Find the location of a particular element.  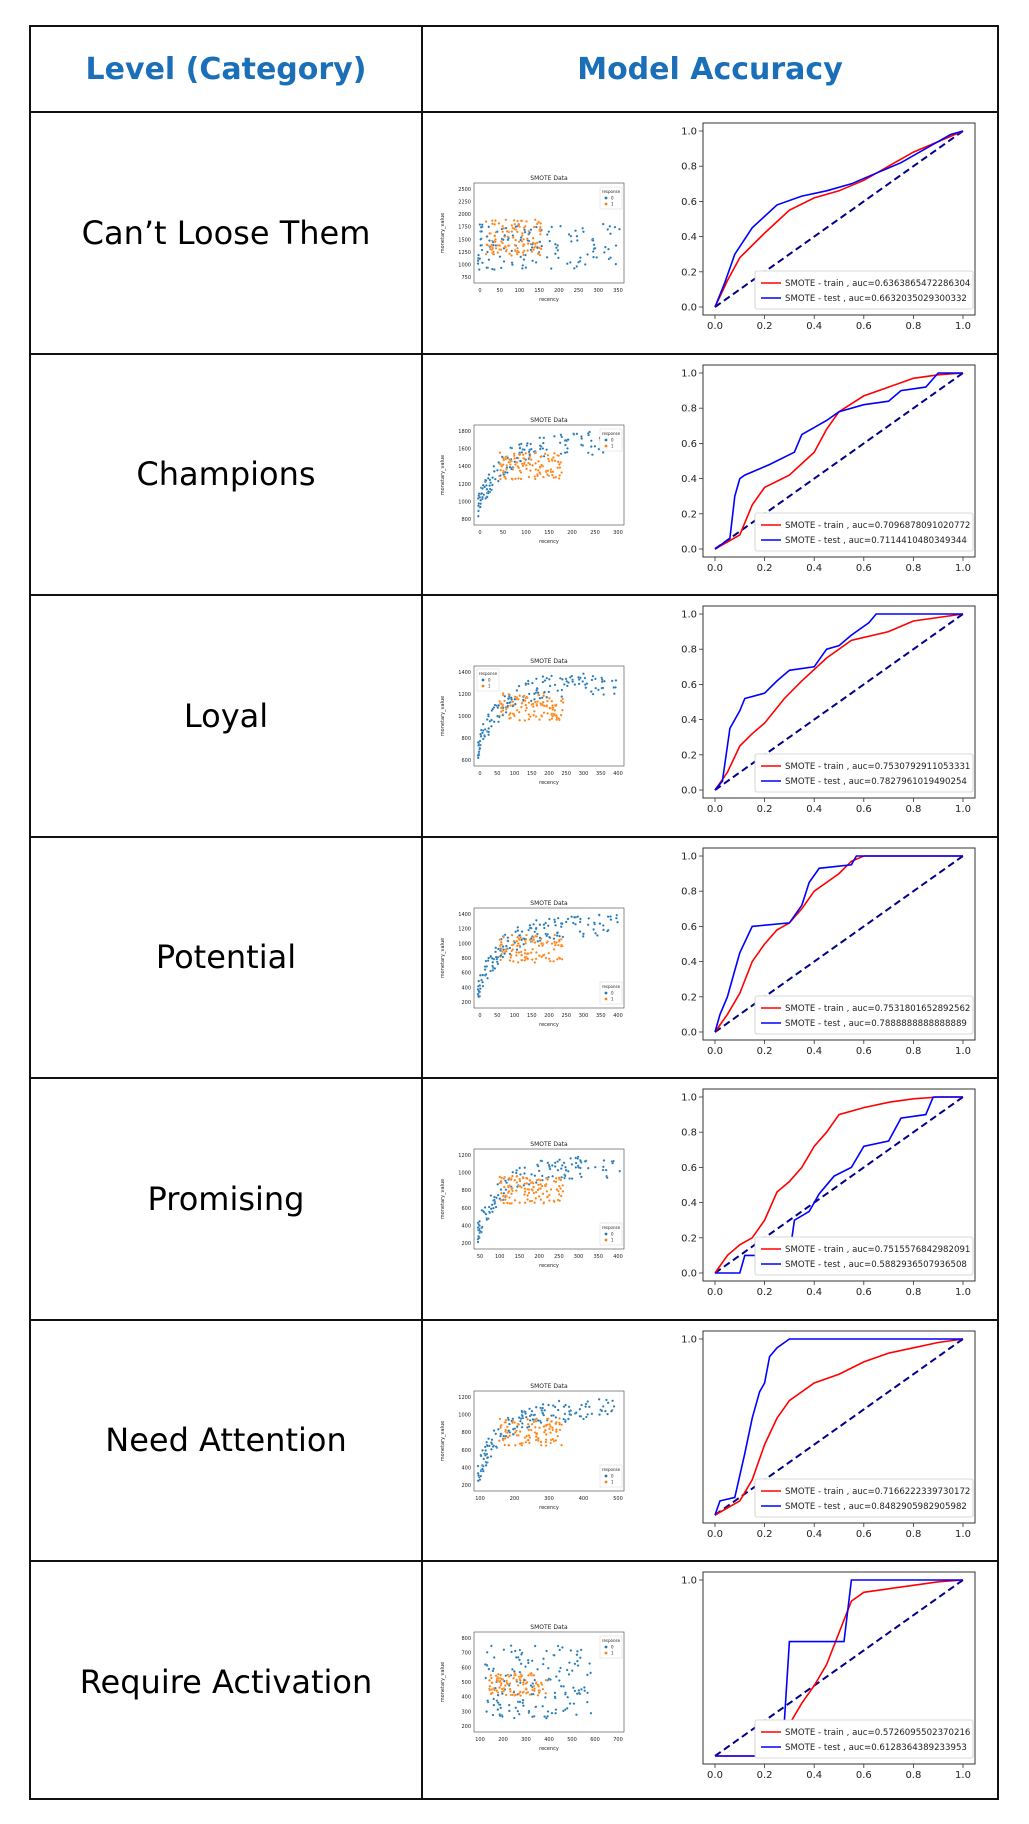

row-divider is located at coordinates (514, 1319).